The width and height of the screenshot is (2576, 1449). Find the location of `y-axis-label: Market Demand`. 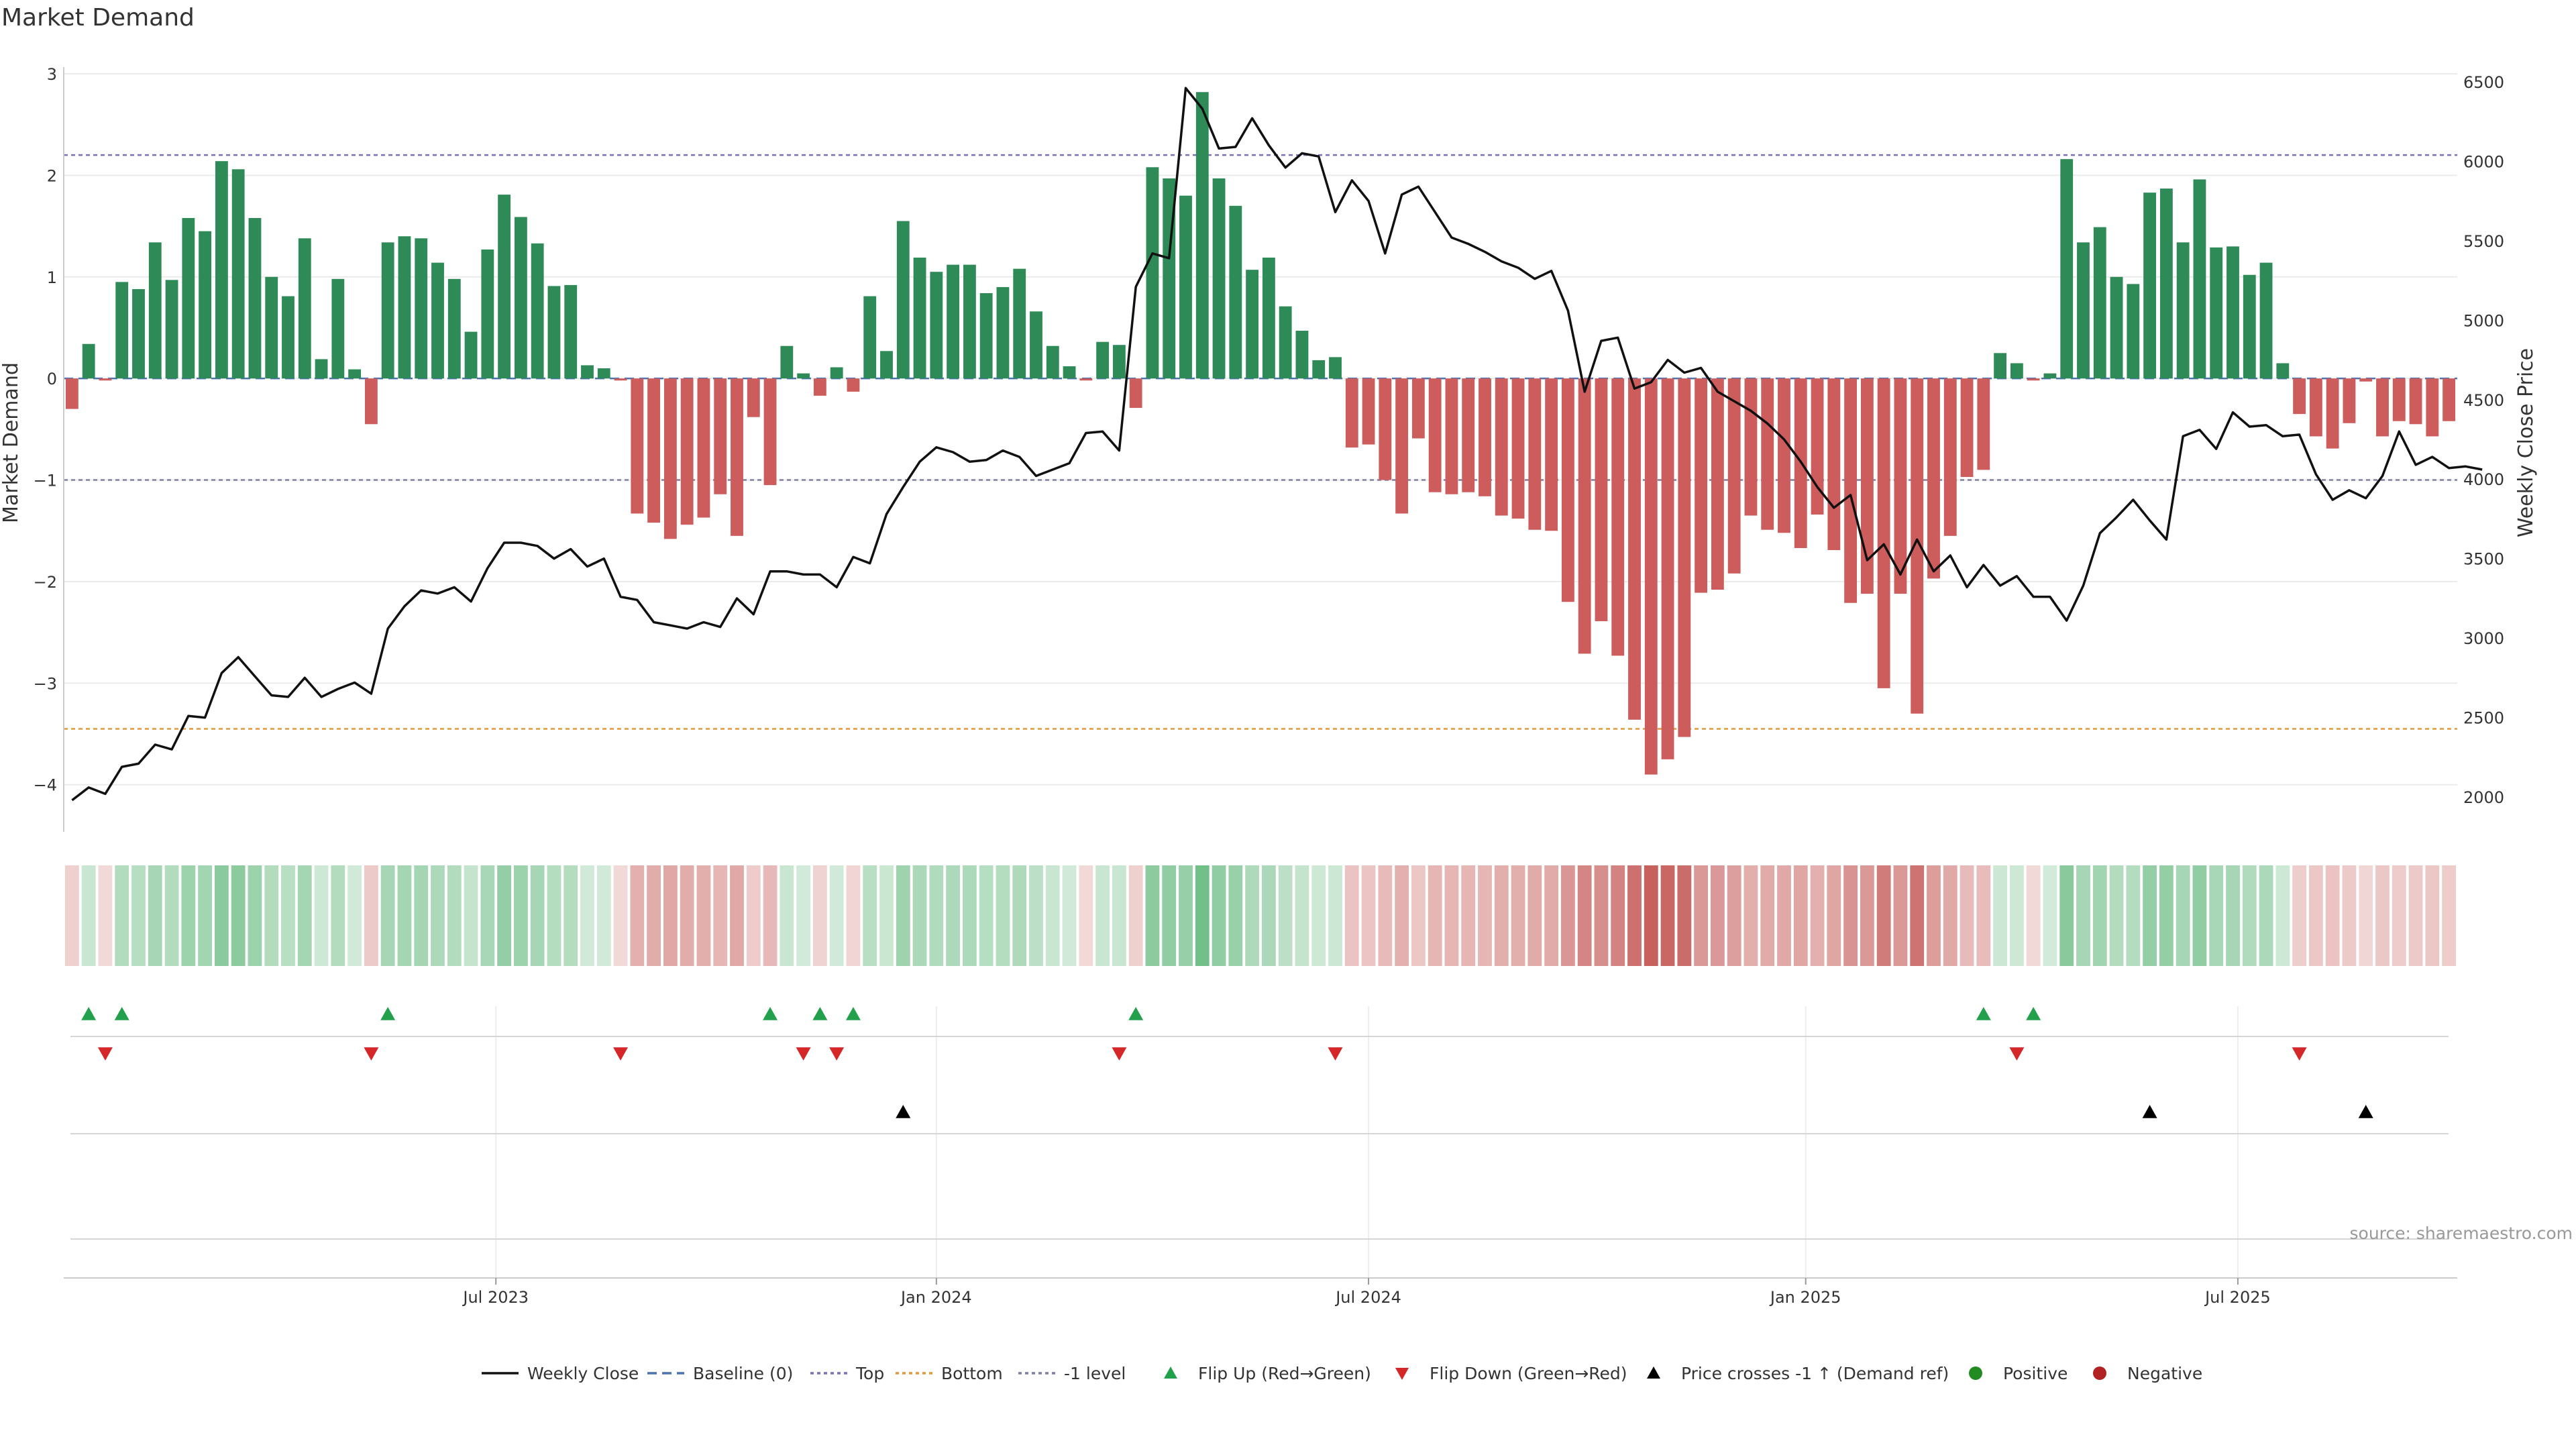

y-axis-label: Market Demand is located at coordinates (11, 442).